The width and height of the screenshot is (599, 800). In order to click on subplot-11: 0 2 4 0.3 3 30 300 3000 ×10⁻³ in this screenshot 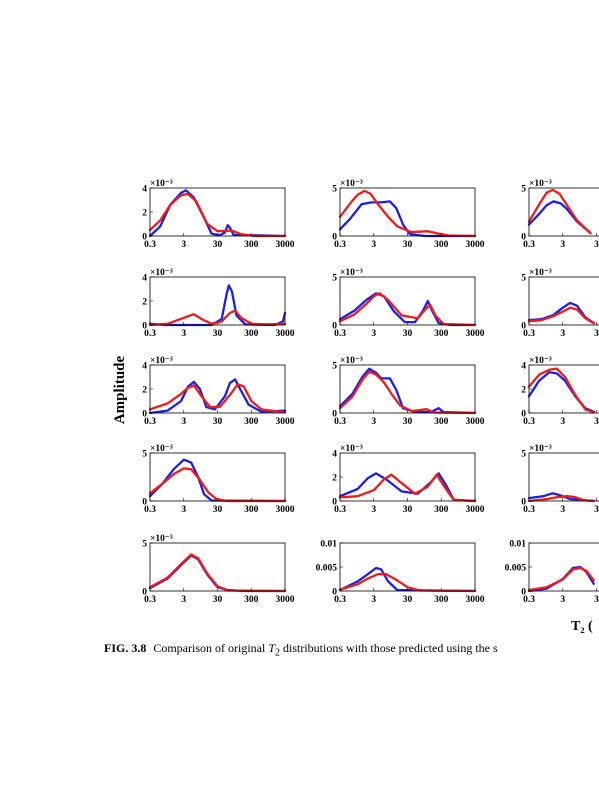, I will do `click(408, 479)`.